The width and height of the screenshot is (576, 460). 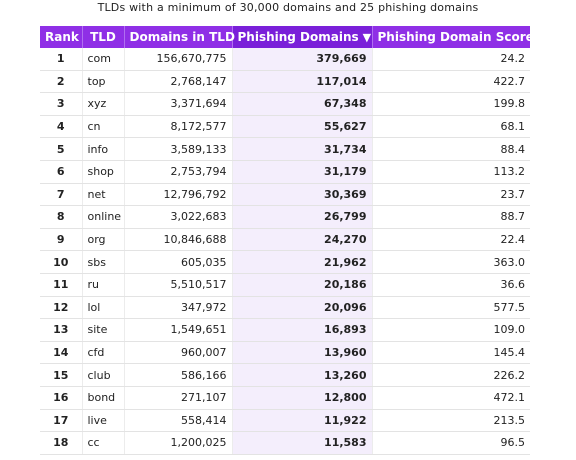 What do you see at coordinates (61, 308) in the screenshot?
I see `cell-rank: 12` at bounding box center [61, 308].